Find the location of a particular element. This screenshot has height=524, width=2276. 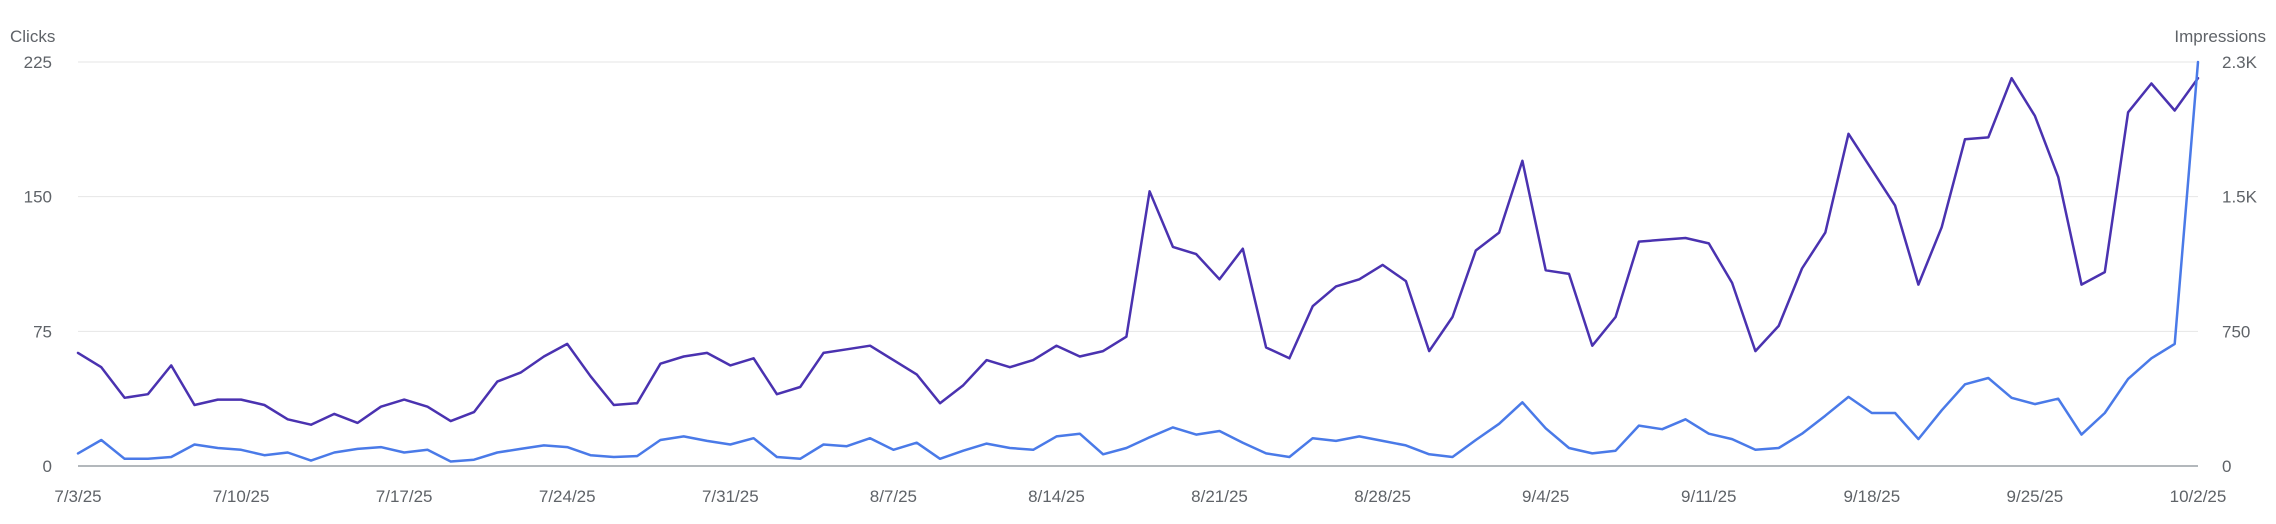

x-tick-label: 9/11/25 is located at coordinates (1708, 496).